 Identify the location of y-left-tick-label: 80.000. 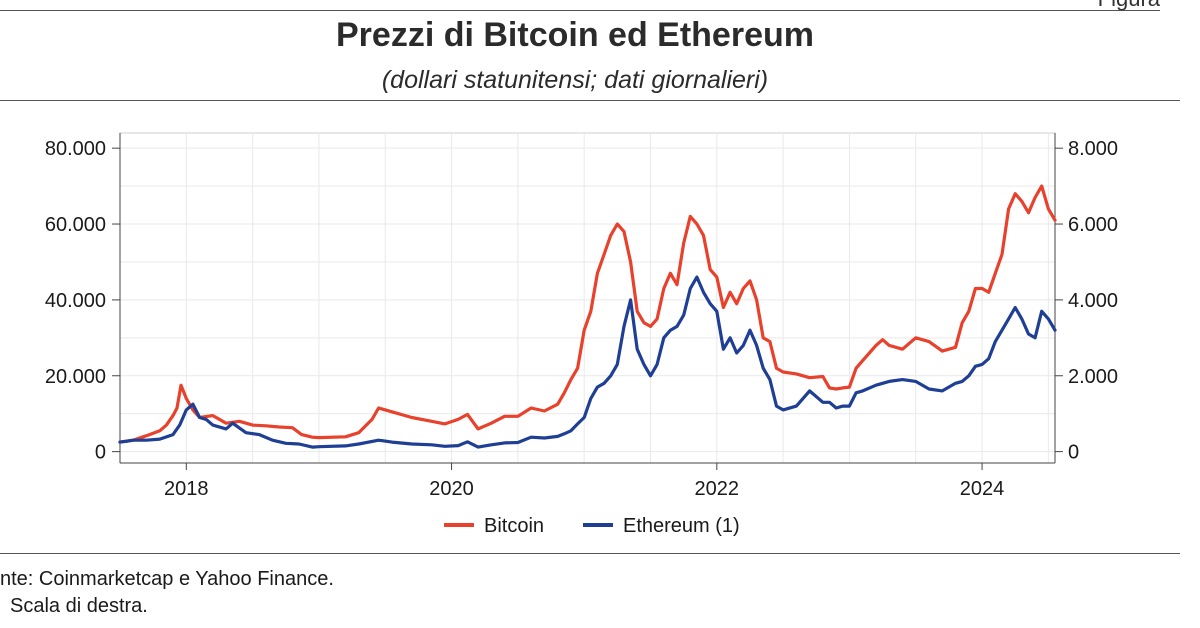
(75, 149).